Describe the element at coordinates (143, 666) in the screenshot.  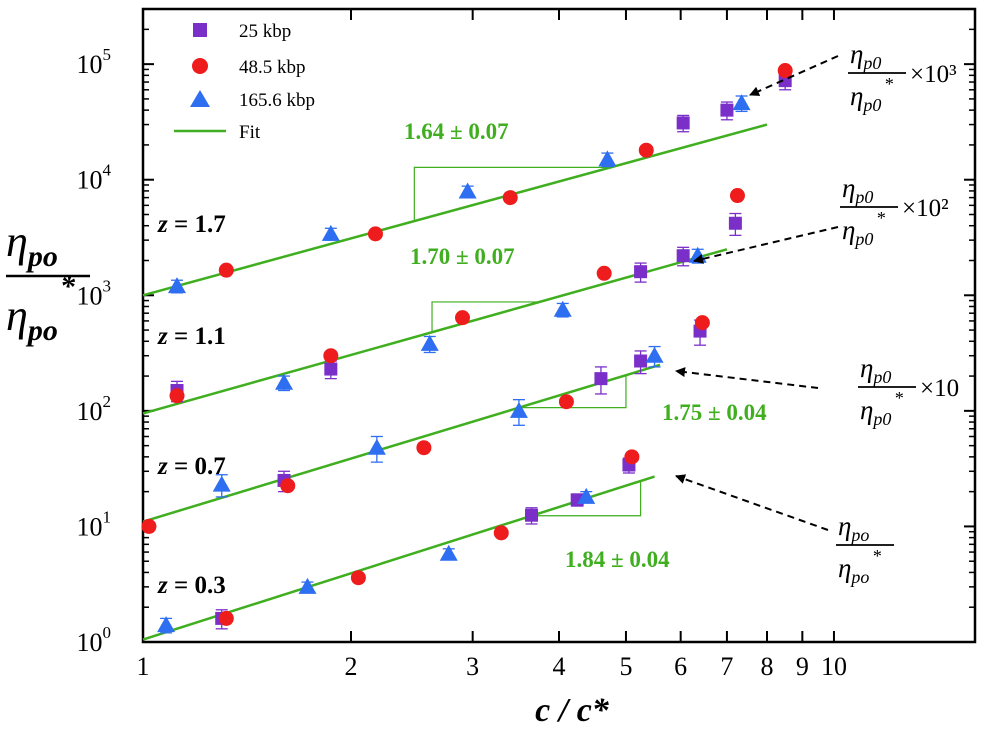
I see `x-tick-label: 1` at that location.